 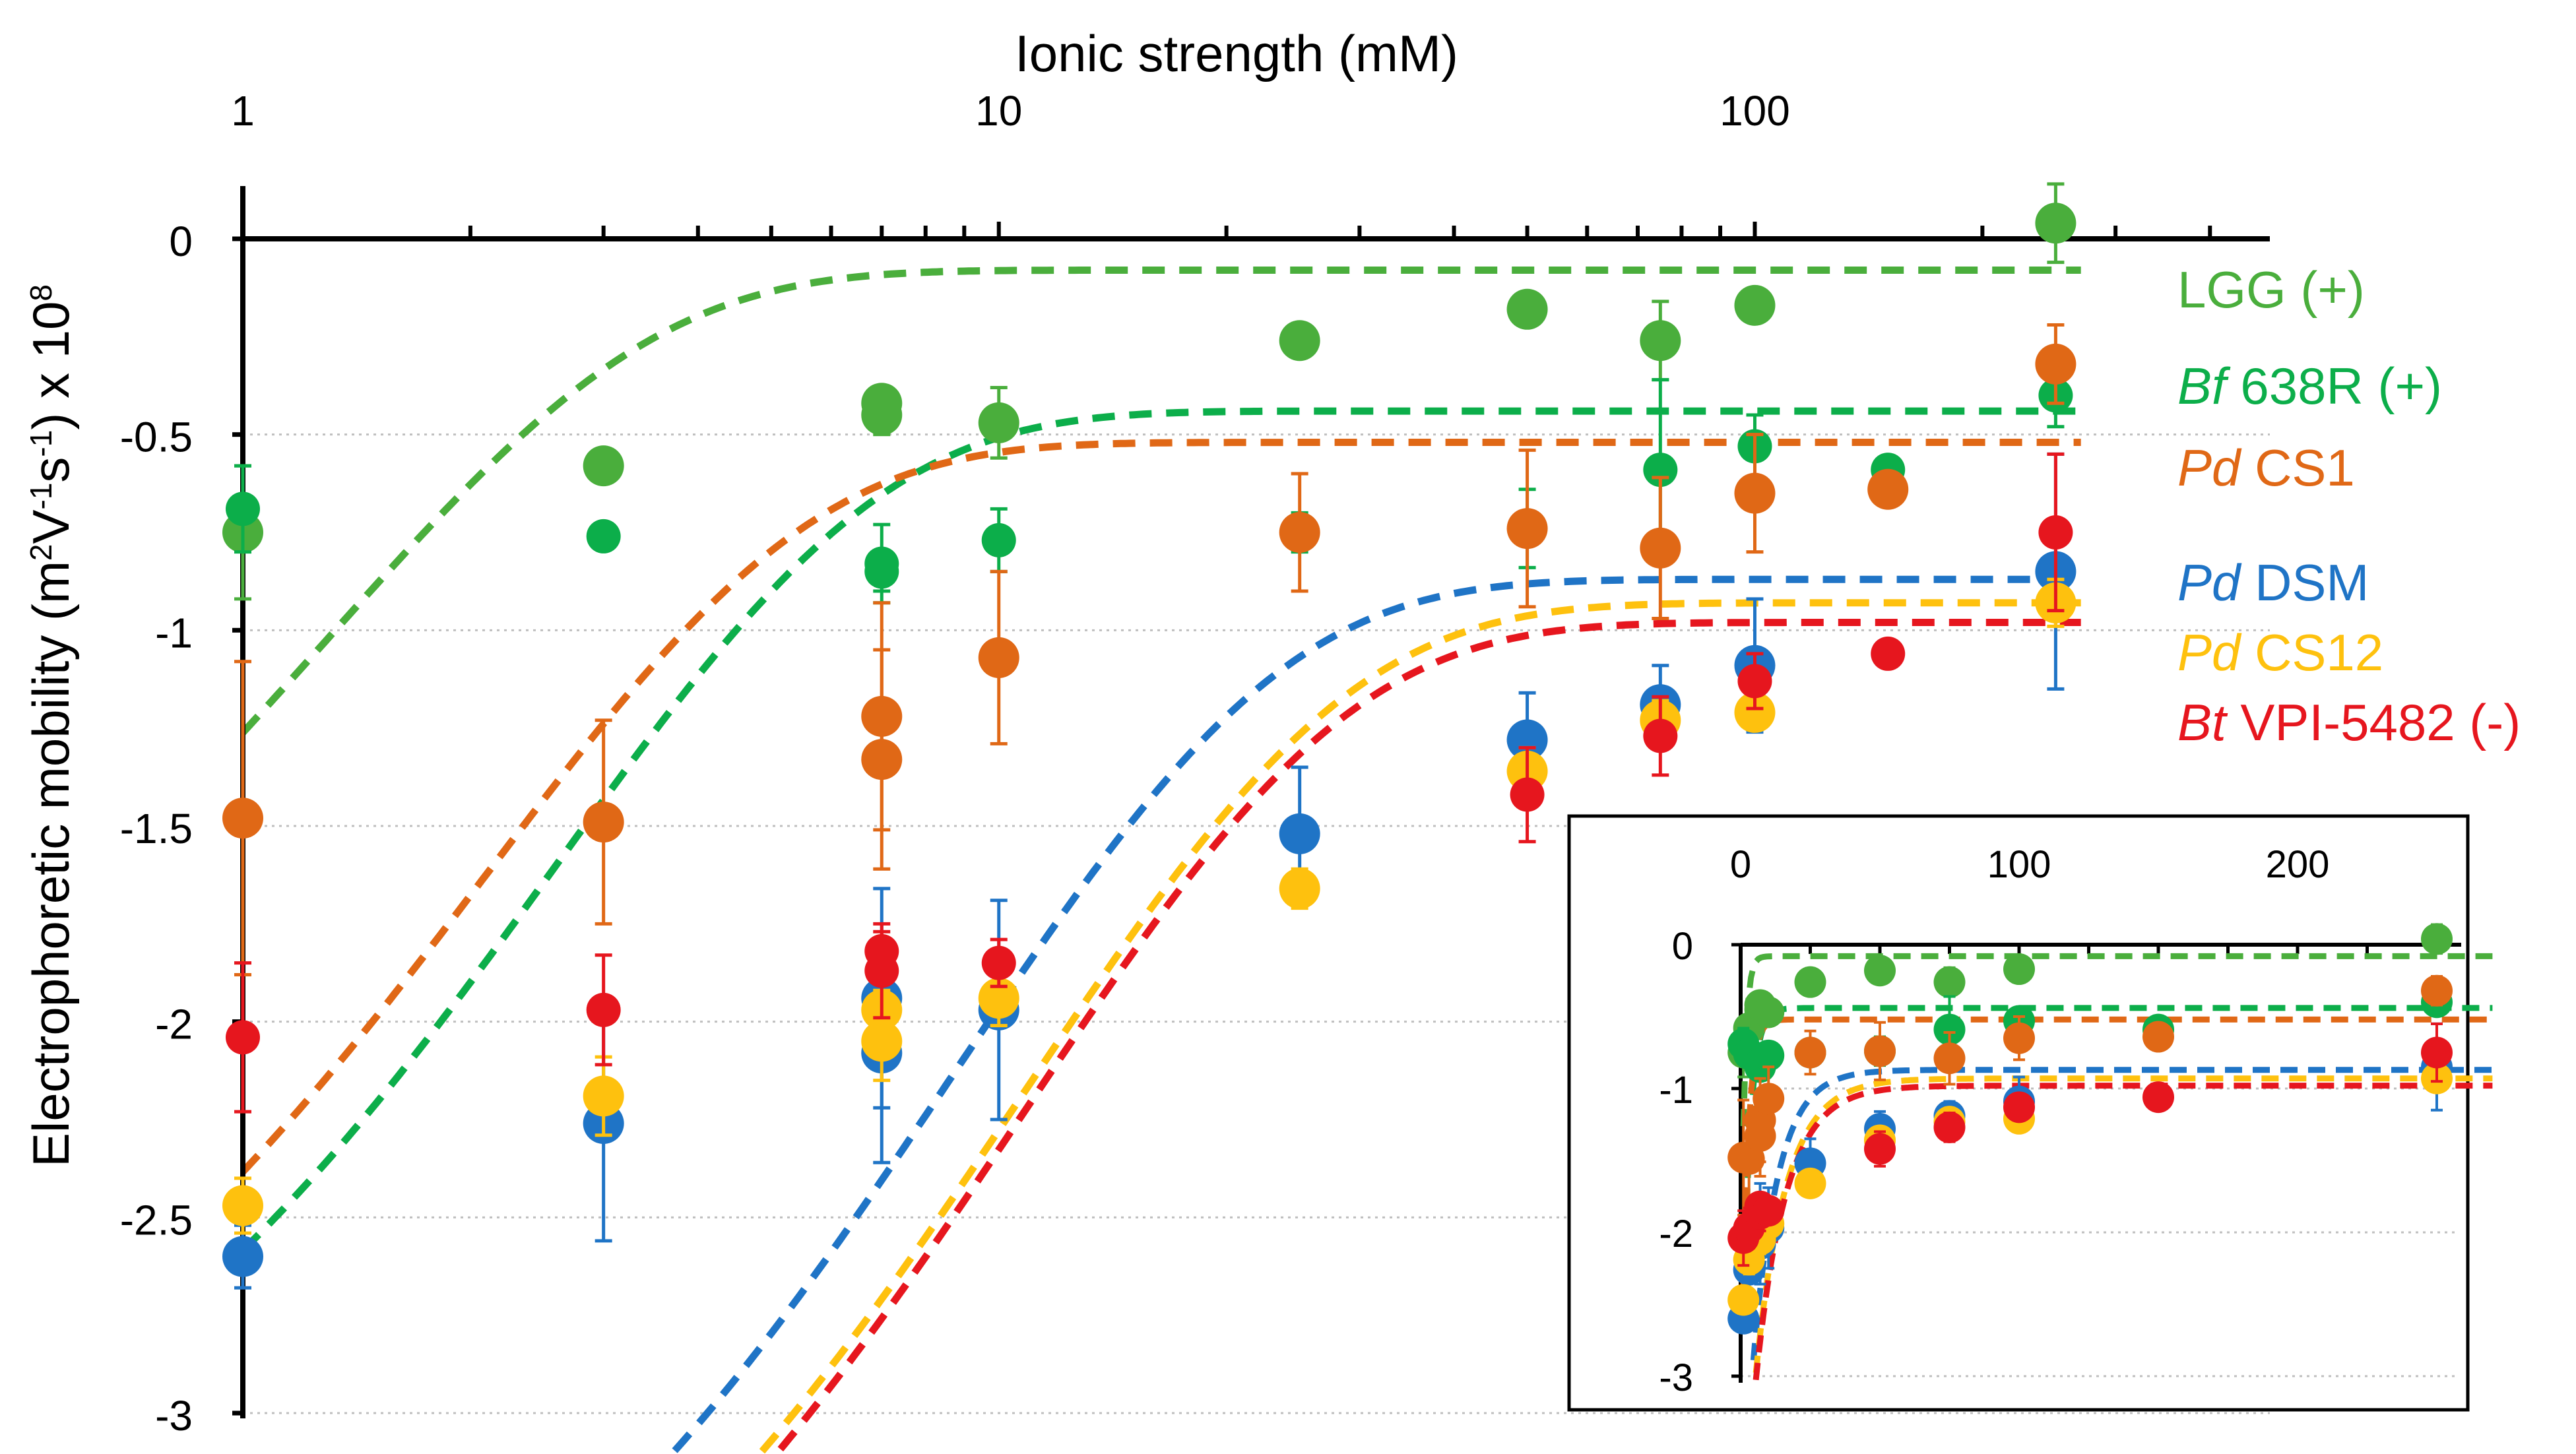 What do you see at coordinates (2273, 582) in the screenshot?
I see `legend-entry: Pd DSM` at bounding box center [2273, 582].